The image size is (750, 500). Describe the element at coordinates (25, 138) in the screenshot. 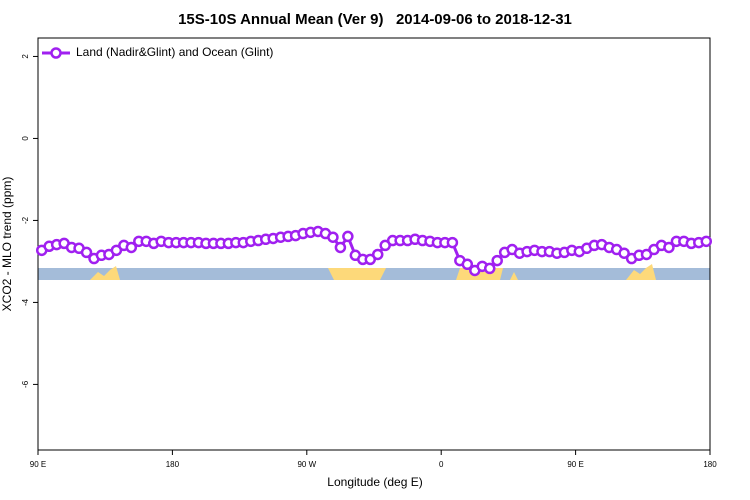

I see `y-tick-label: 0` at that location.